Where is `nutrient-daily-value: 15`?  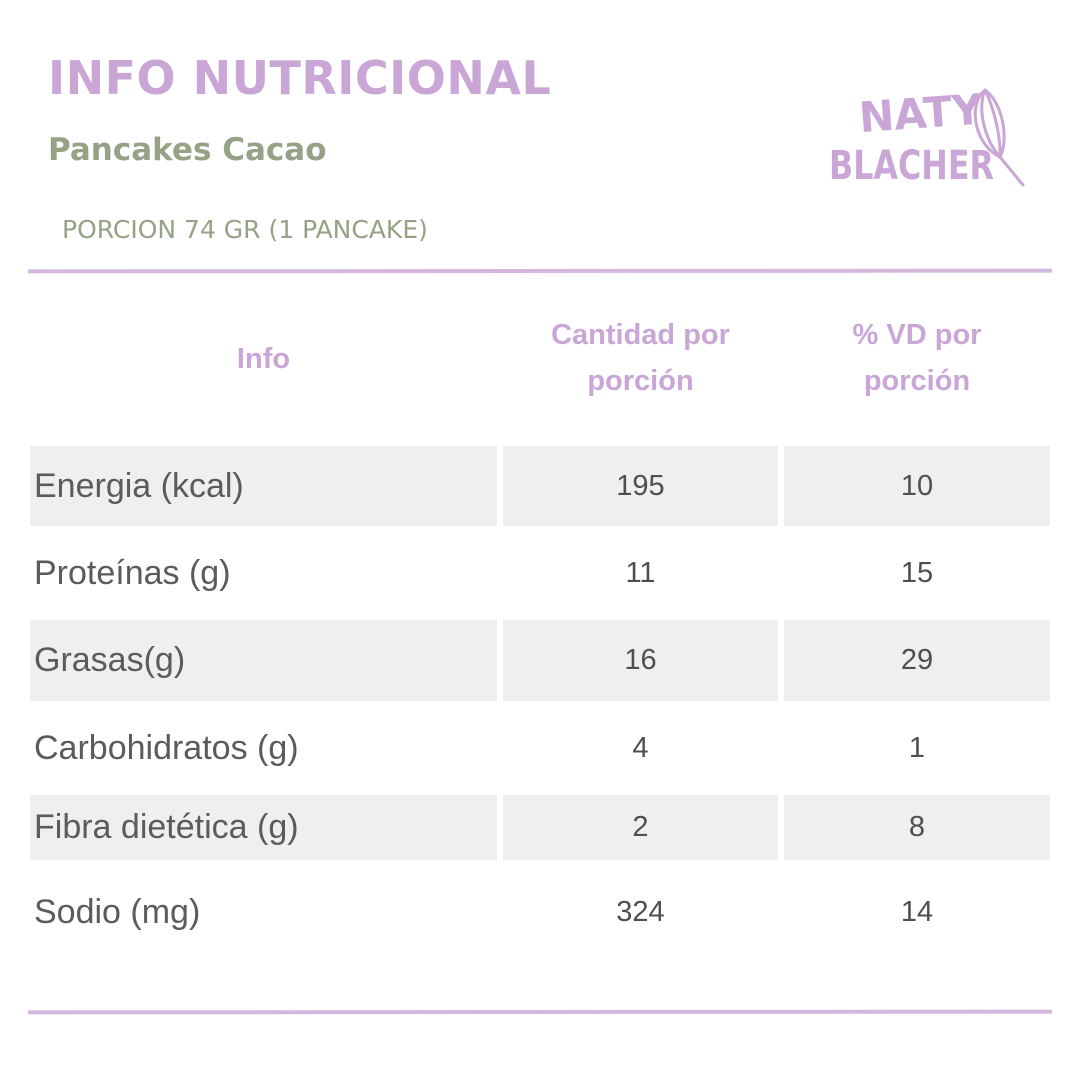
nutrient-daily-value: 15 is located at coordinates (917, 572).